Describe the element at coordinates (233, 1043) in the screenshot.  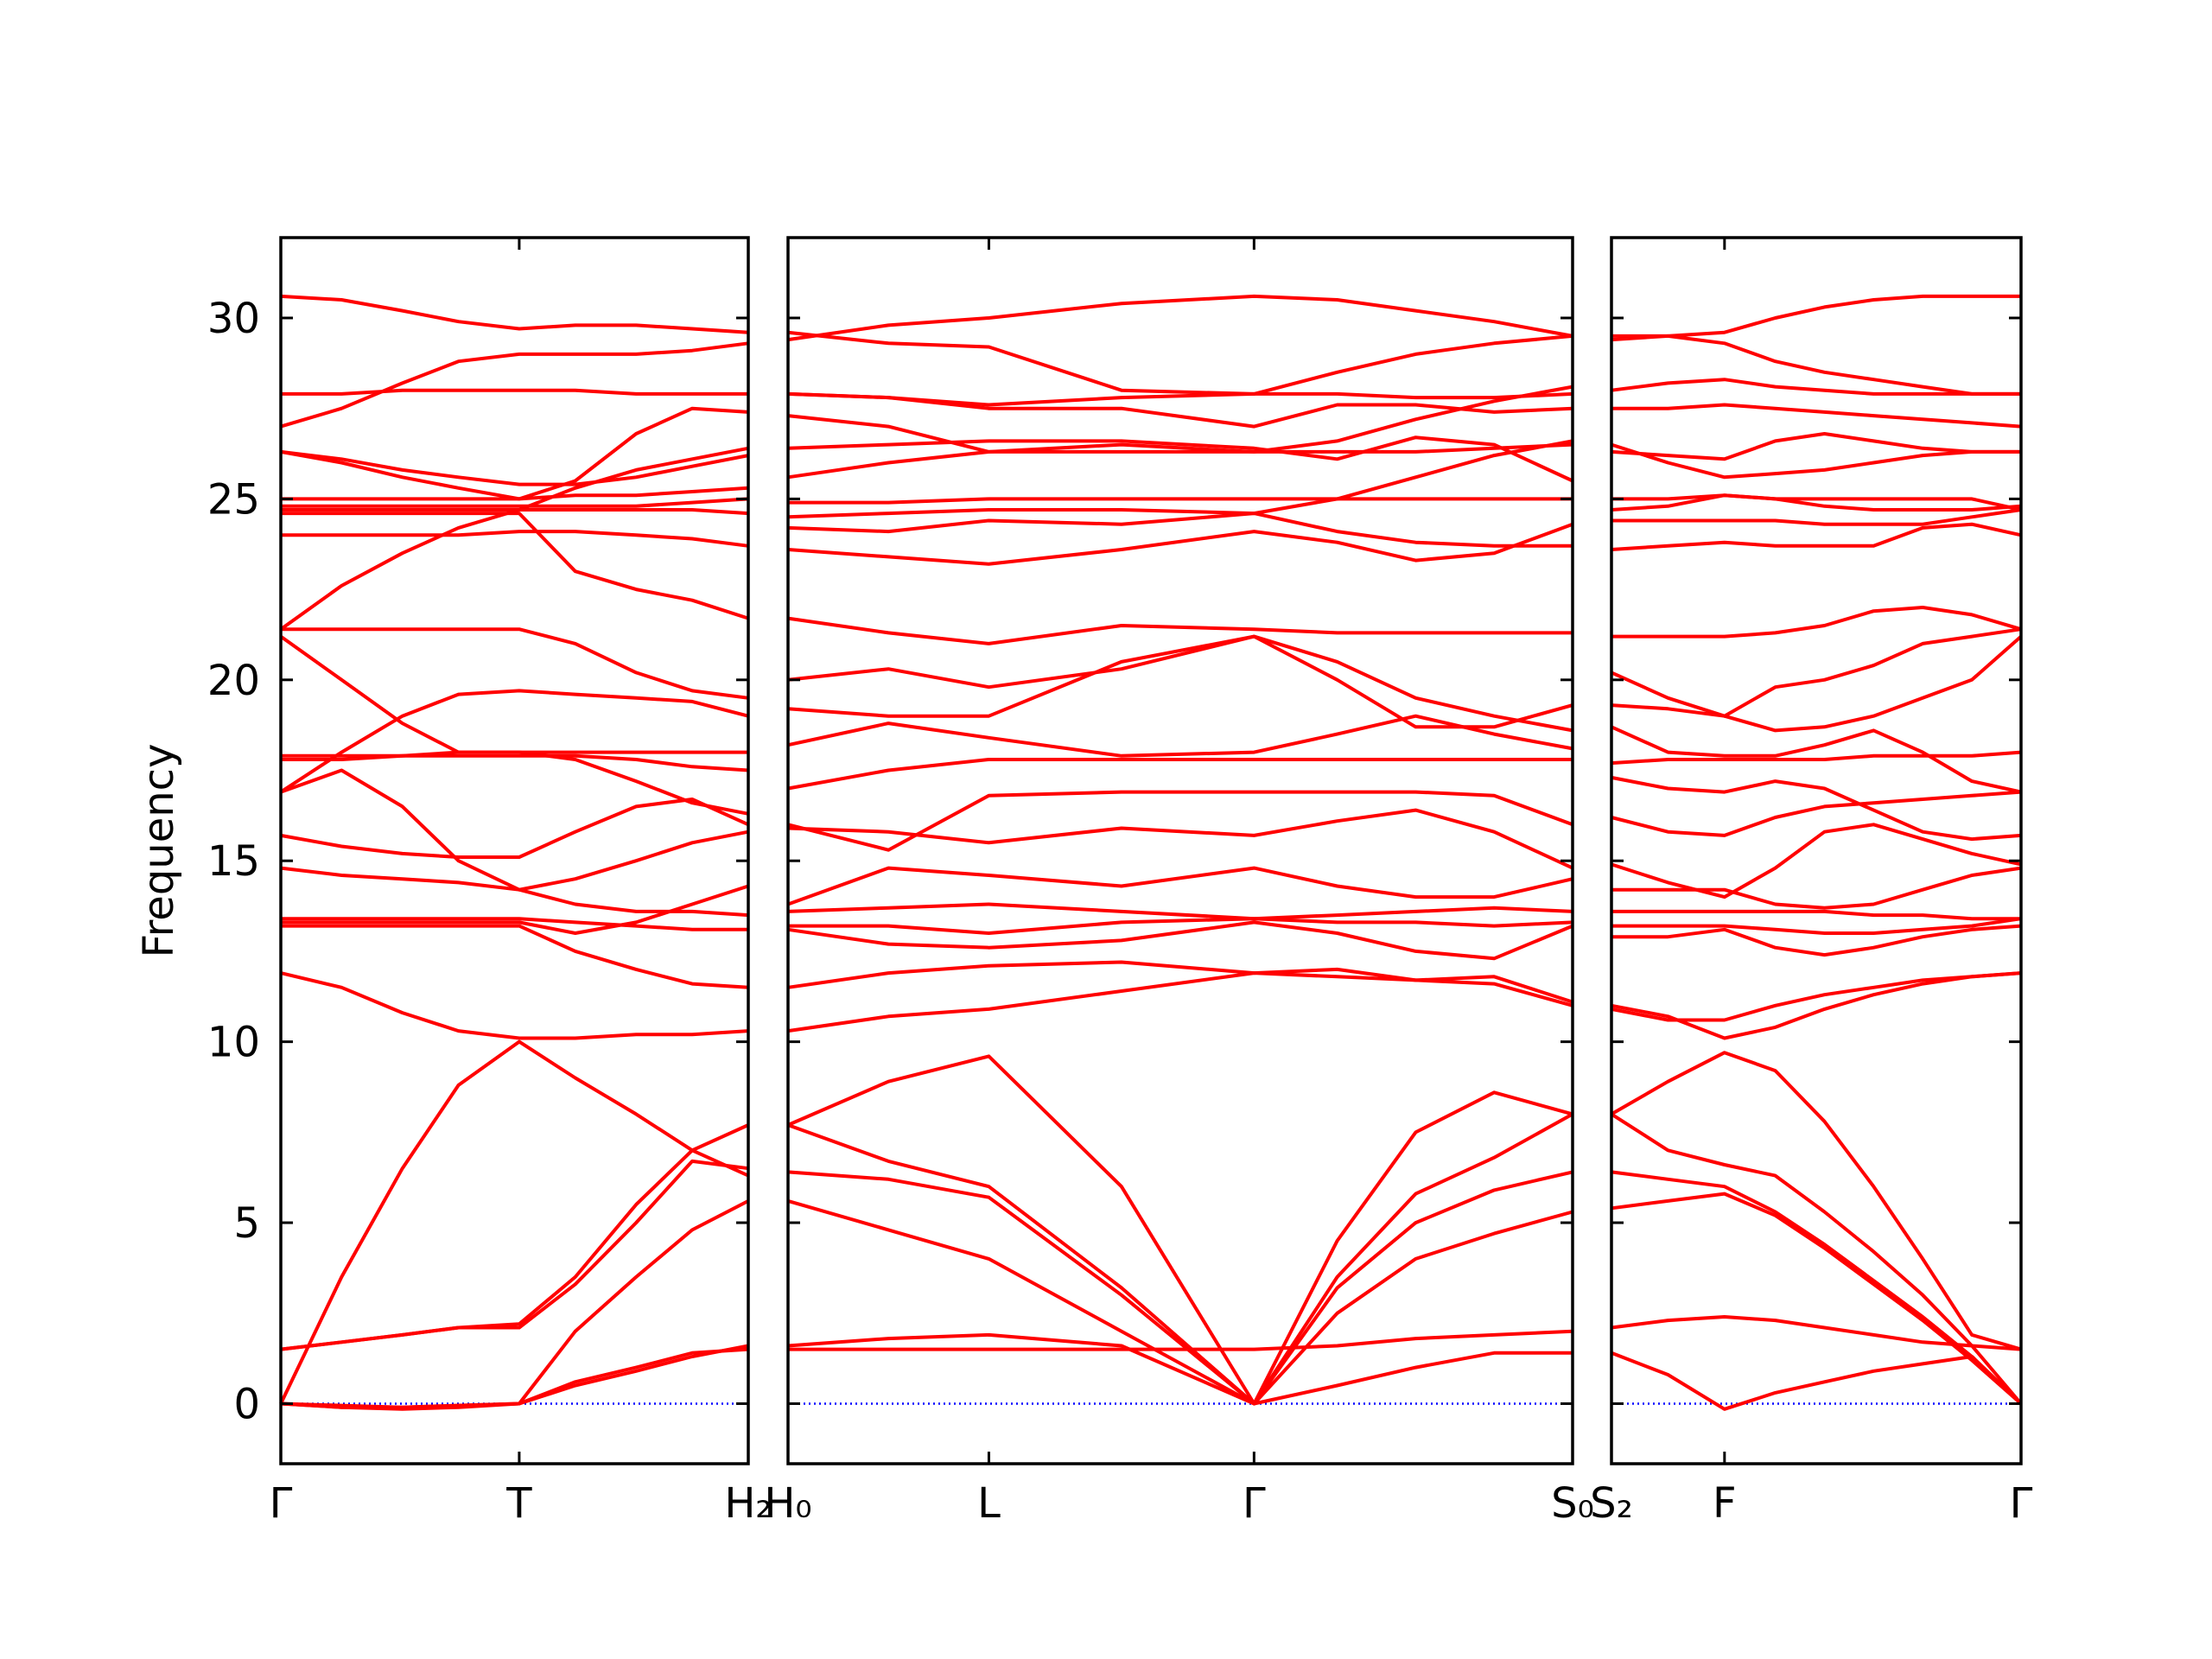
I see `y-tick-label: 10` at that location.